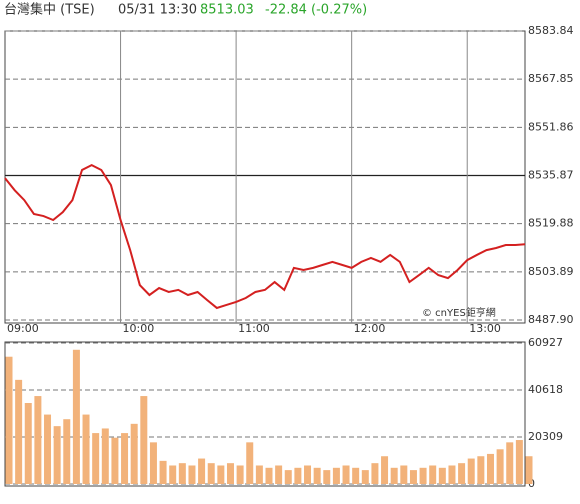  What do you see at coordinates (459, 312) in the screenshot?
I see `watermark: © cnYES鉅亨網` at bounding box center [459, 312].